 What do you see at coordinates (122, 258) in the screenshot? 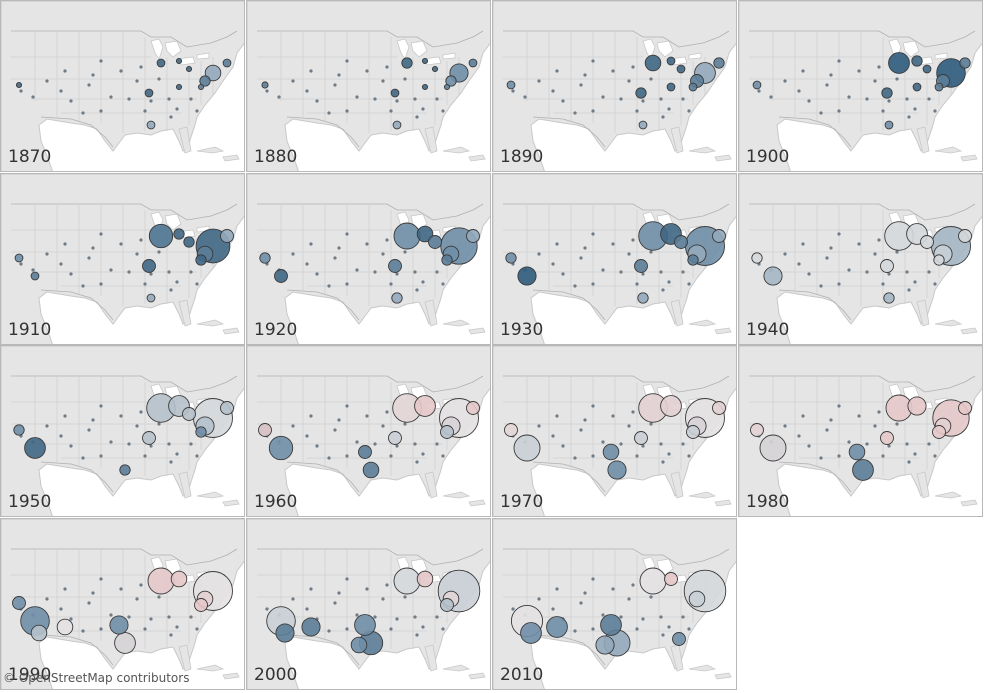
I see `map-panel: 1910` at bounding box center [122, 258].